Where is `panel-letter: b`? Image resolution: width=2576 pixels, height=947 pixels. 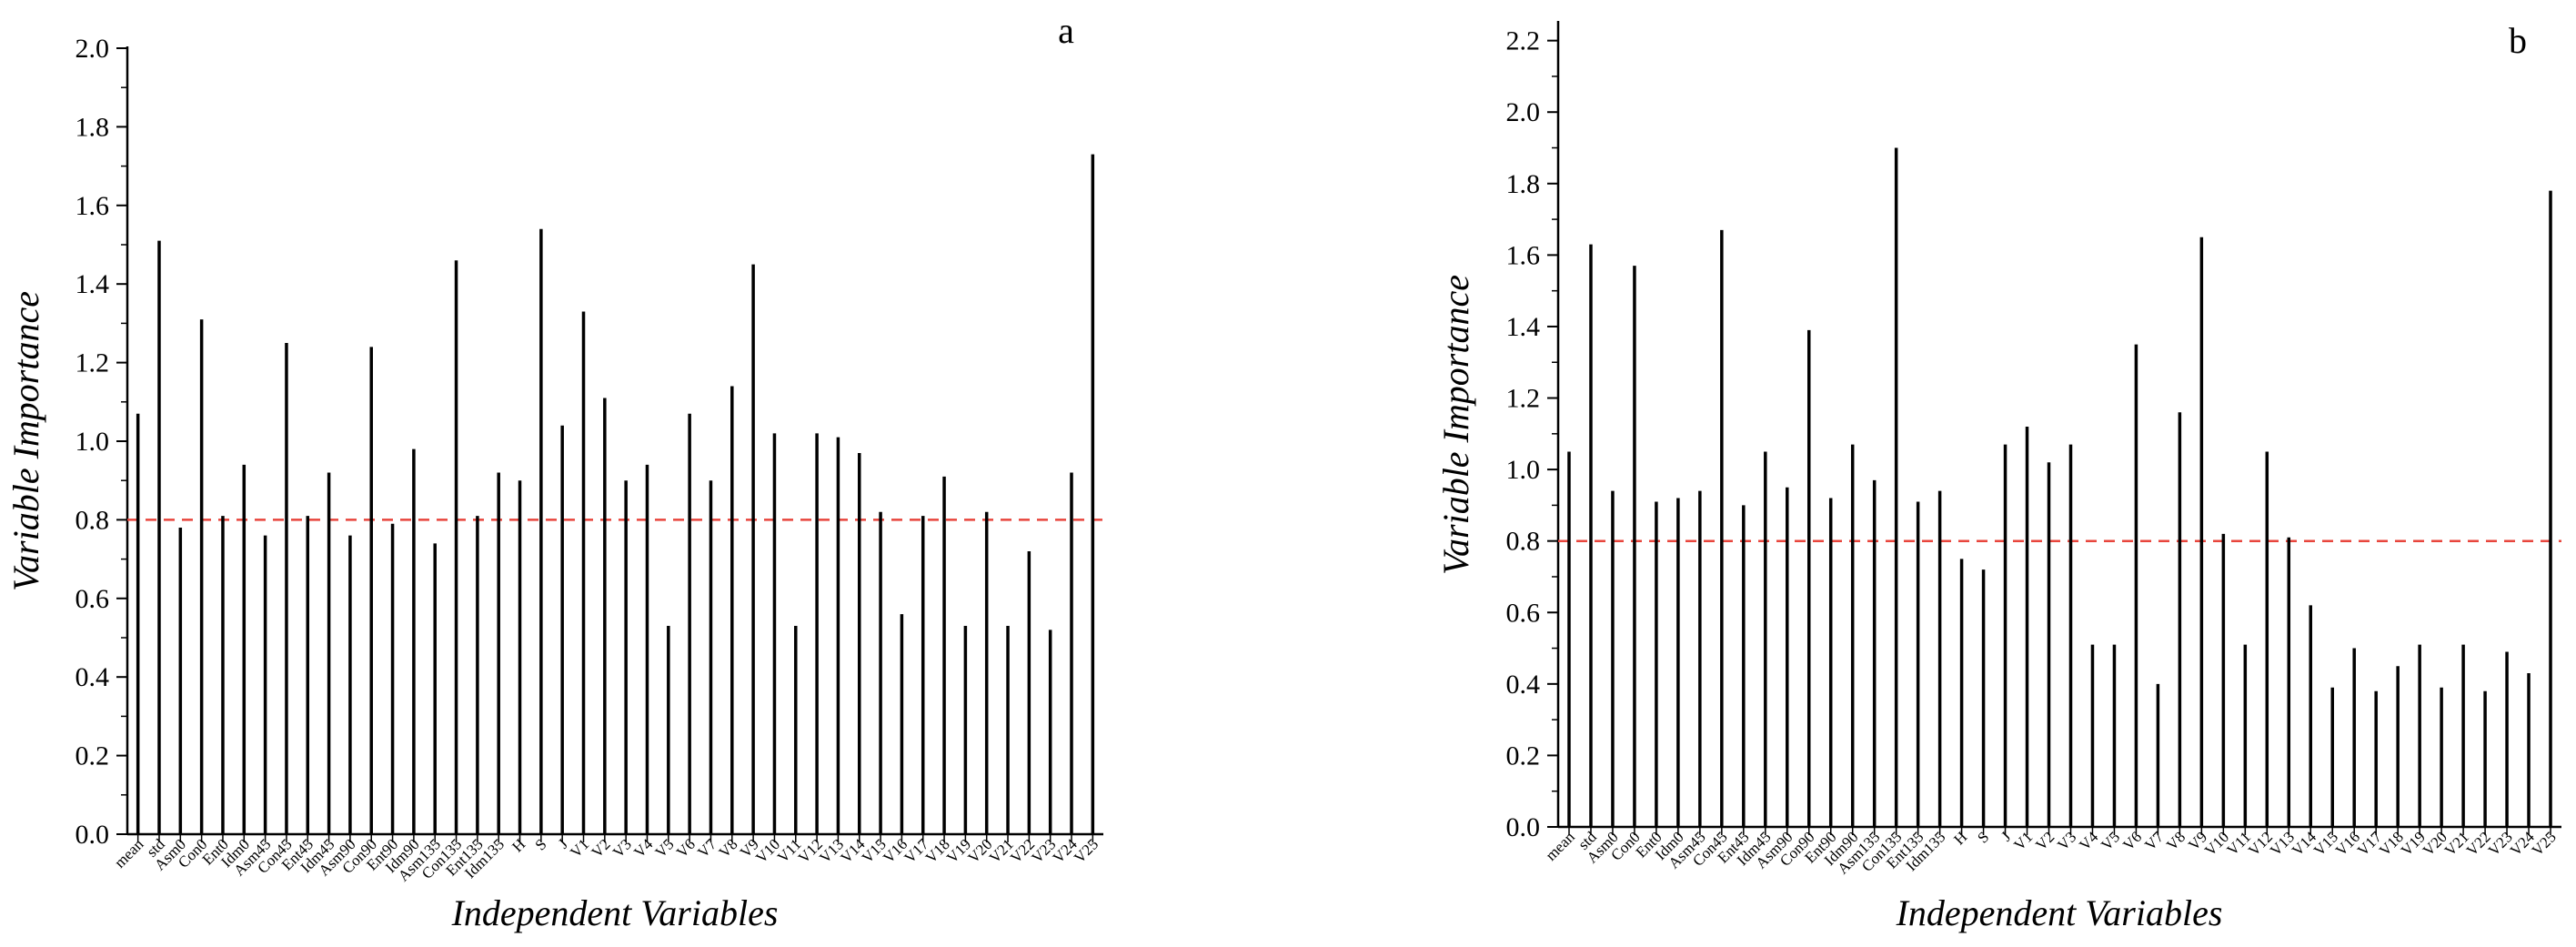
panel-letter: b is located at coordinates (2518, 40).